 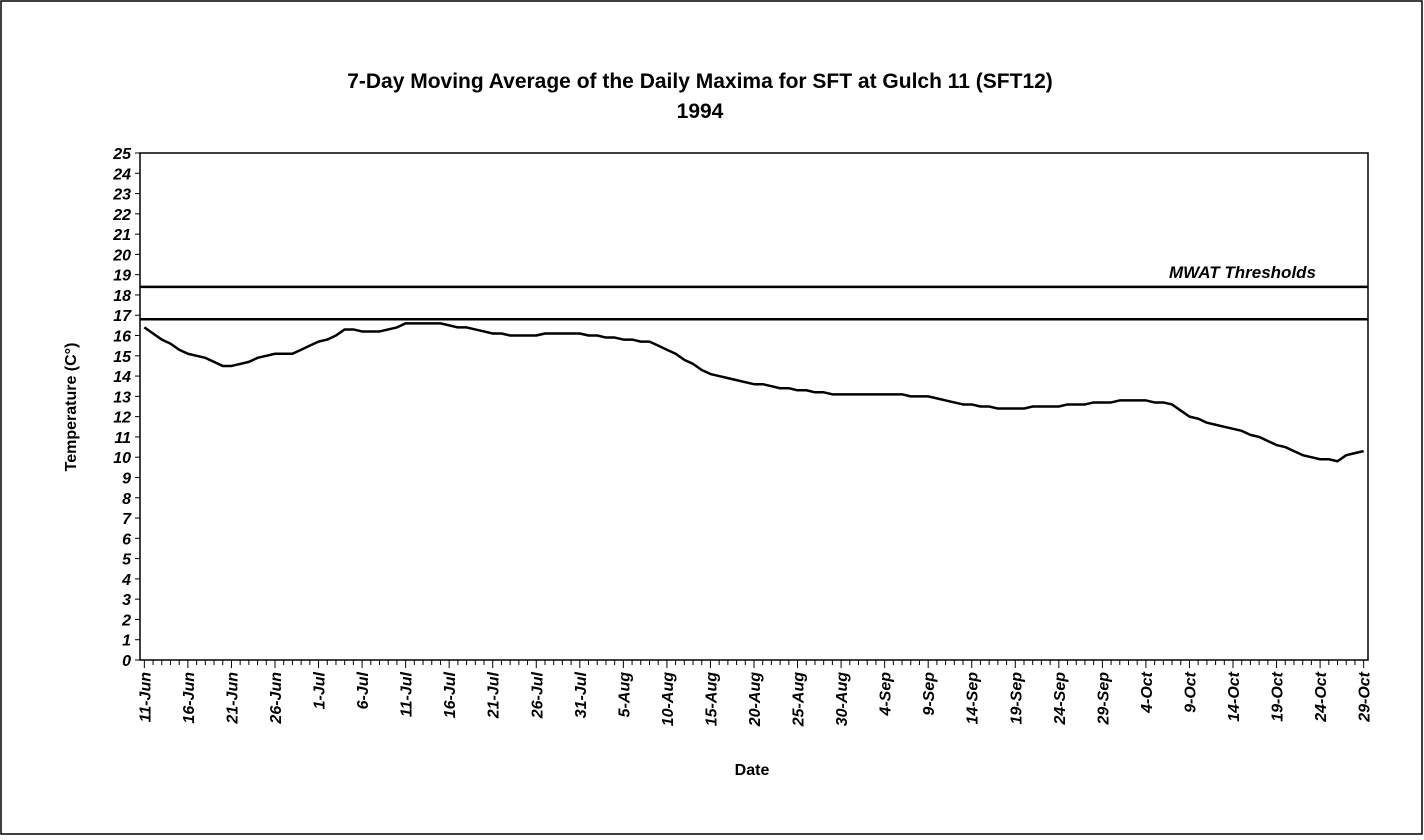 I want to click on x-tick-label: 19-Oct, so click(x=1278, y=696).